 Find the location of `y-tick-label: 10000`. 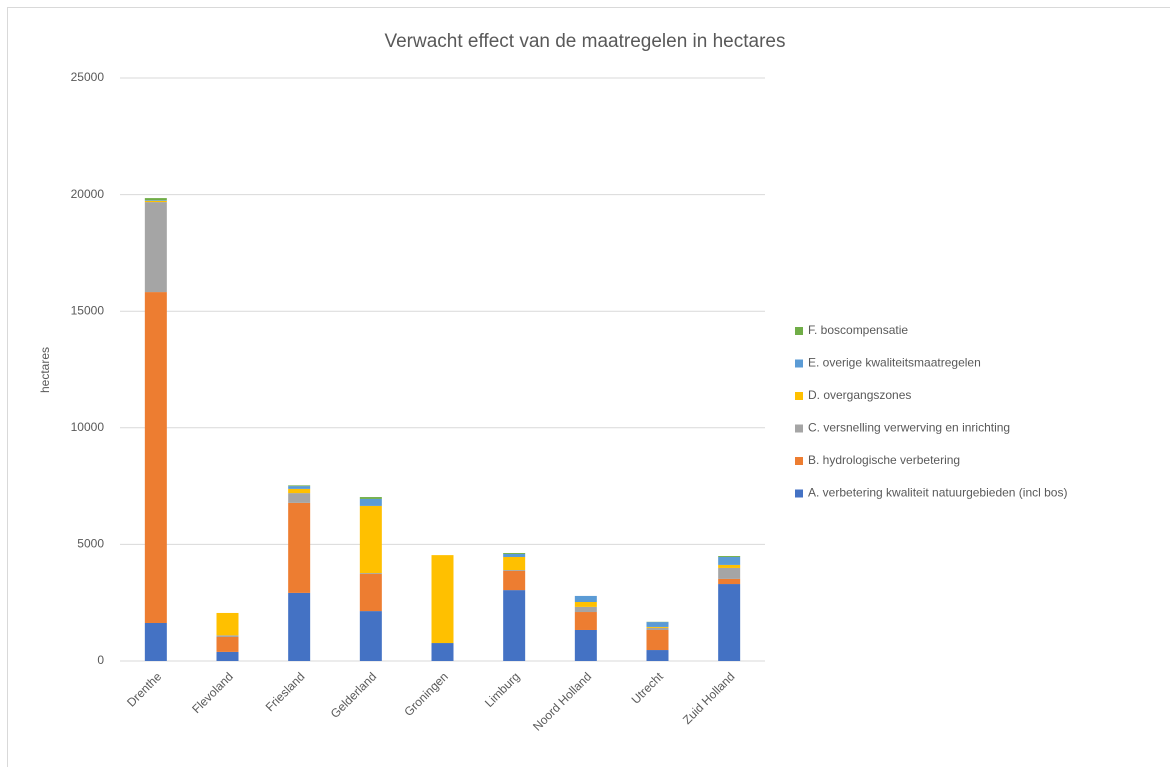

y-tick-label: 10000 is located at coordinates (88, 427).